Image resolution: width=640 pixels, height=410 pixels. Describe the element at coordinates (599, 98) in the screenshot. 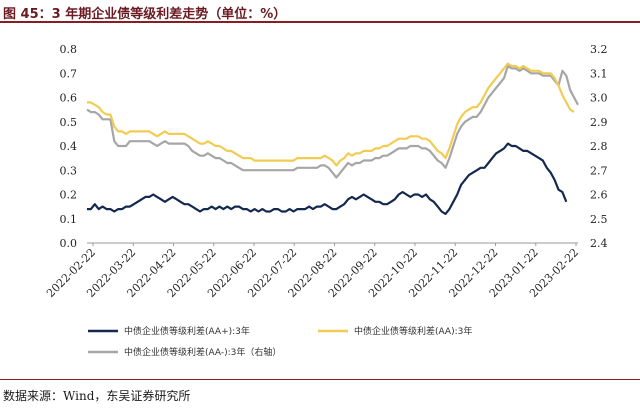

I see `right-y-tick-label: 3.0` at that location.